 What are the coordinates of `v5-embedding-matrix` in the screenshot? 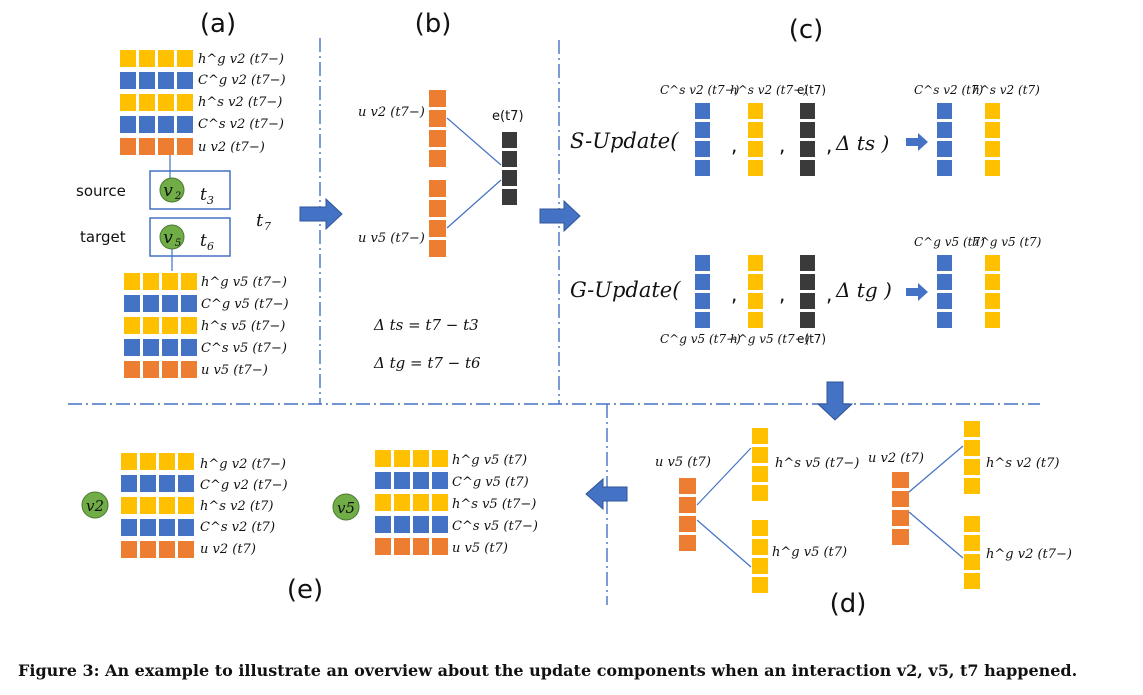 It's located at (160, 325).